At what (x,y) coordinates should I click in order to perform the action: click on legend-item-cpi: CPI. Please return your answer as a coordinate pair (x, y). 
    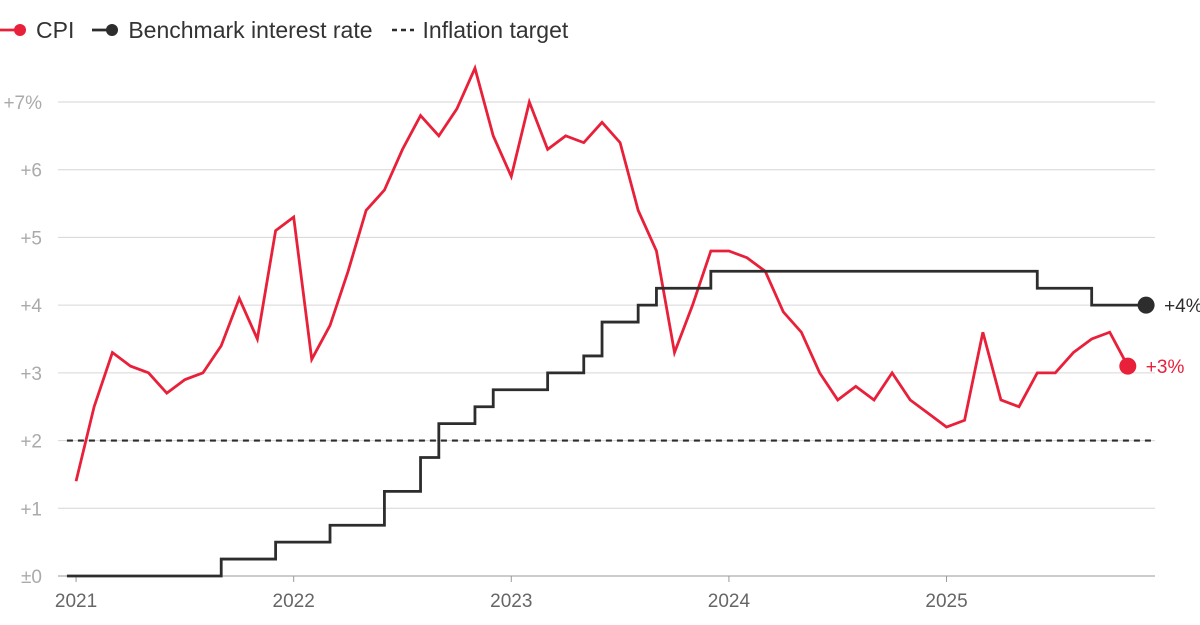
    Looking at the image, I should click on (37, 30).